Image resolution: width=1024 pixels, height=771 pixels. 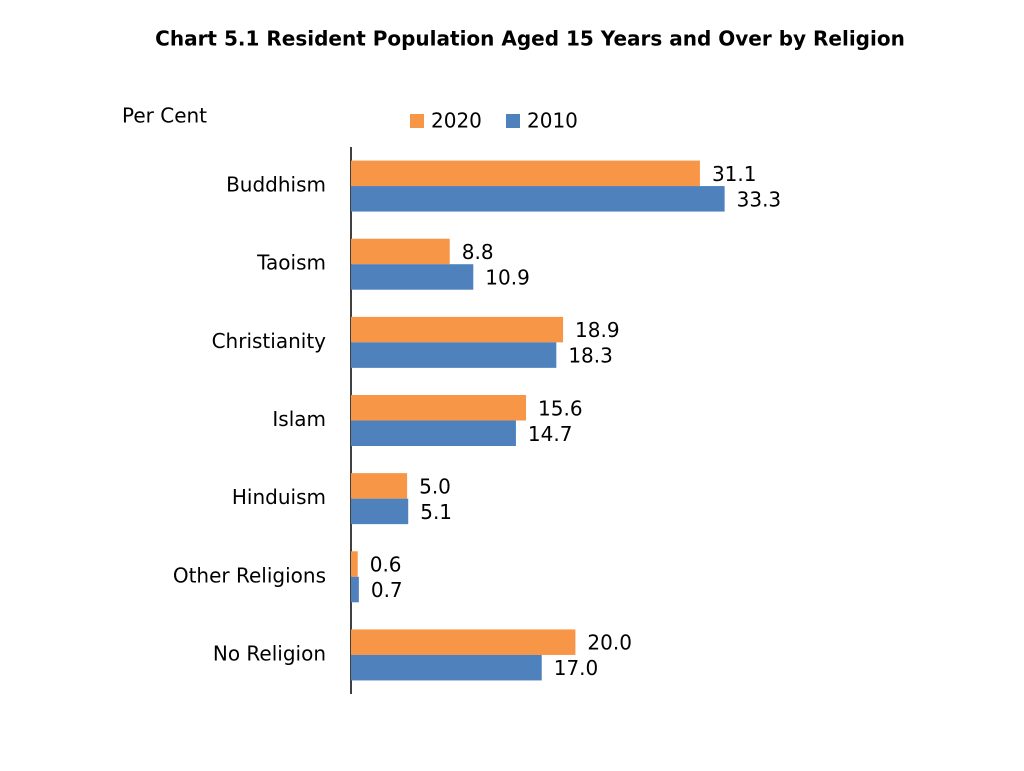 I want to click on y-tick-label: Hinduism, so click(x=279, y=497).